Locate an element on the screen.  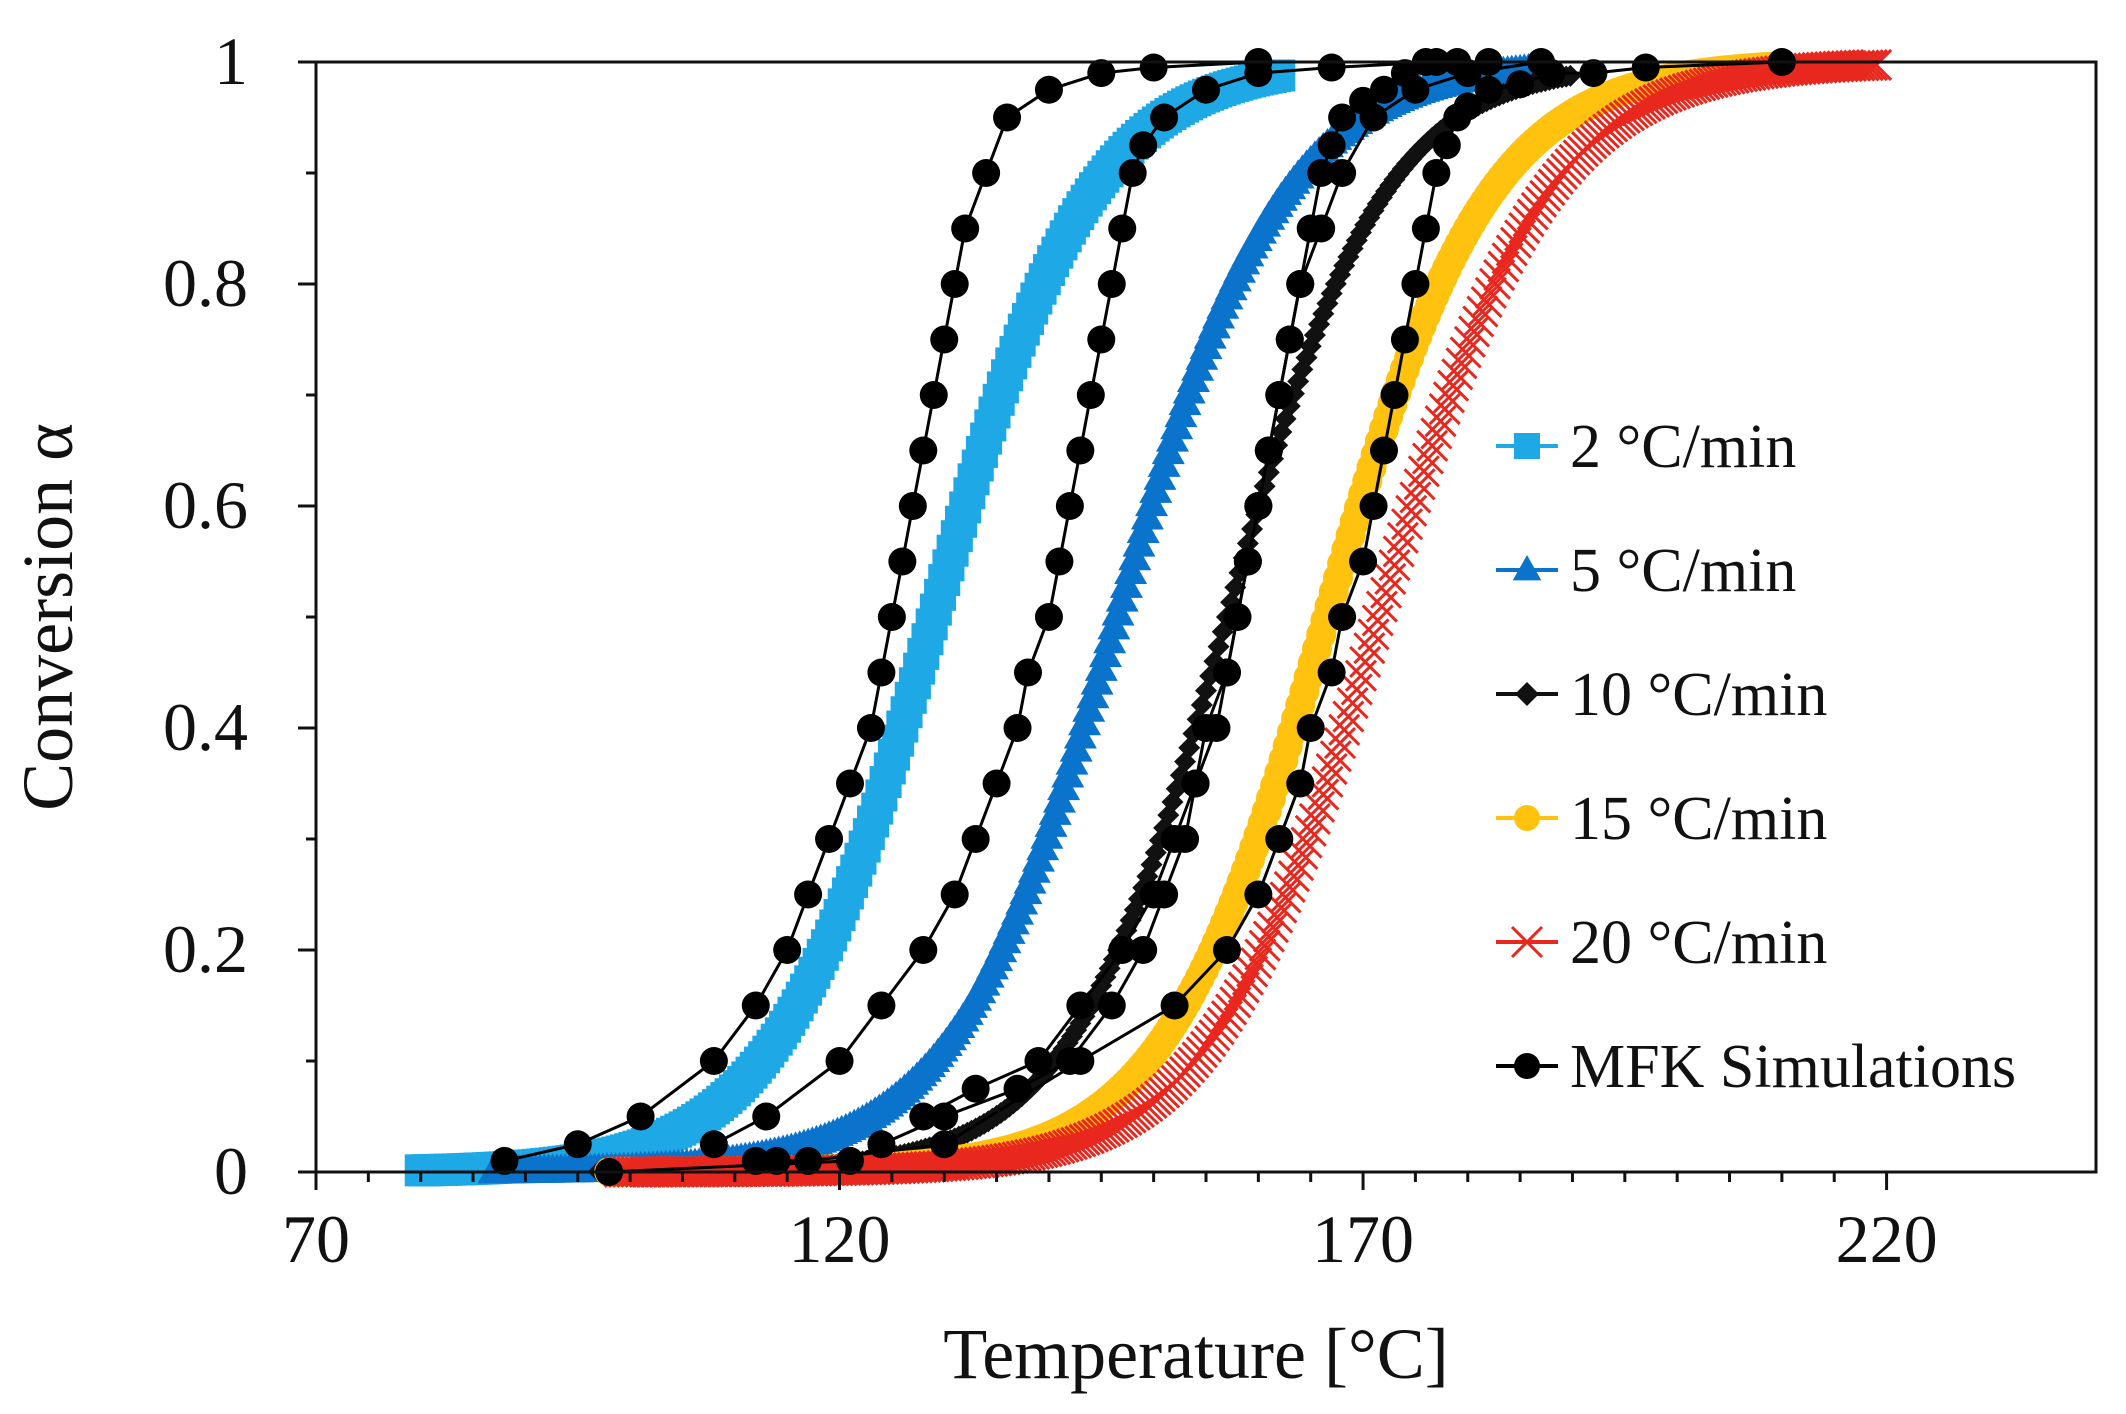
legend-item: 5 °C/min is located at coordinates (1646, 571).